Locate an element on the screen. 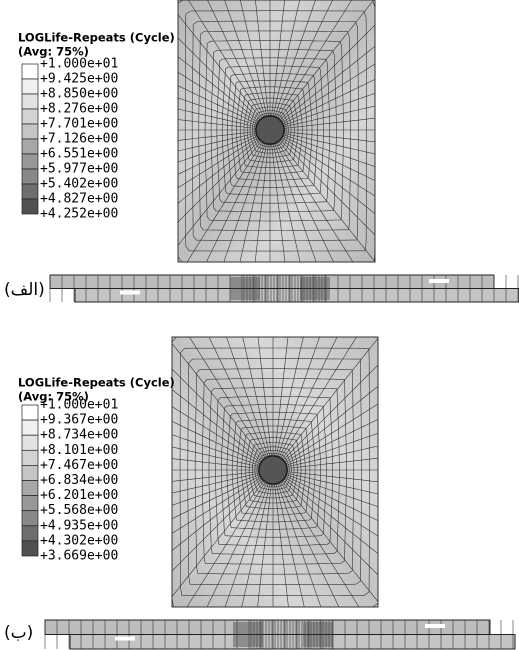  legend-label: +8.850e+00 is located at coordinates (79, 94).